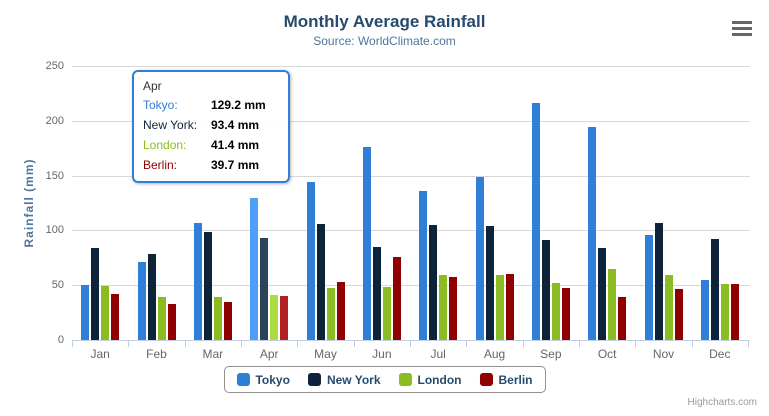  I want to click on bar-london-may, so click(330, 314).